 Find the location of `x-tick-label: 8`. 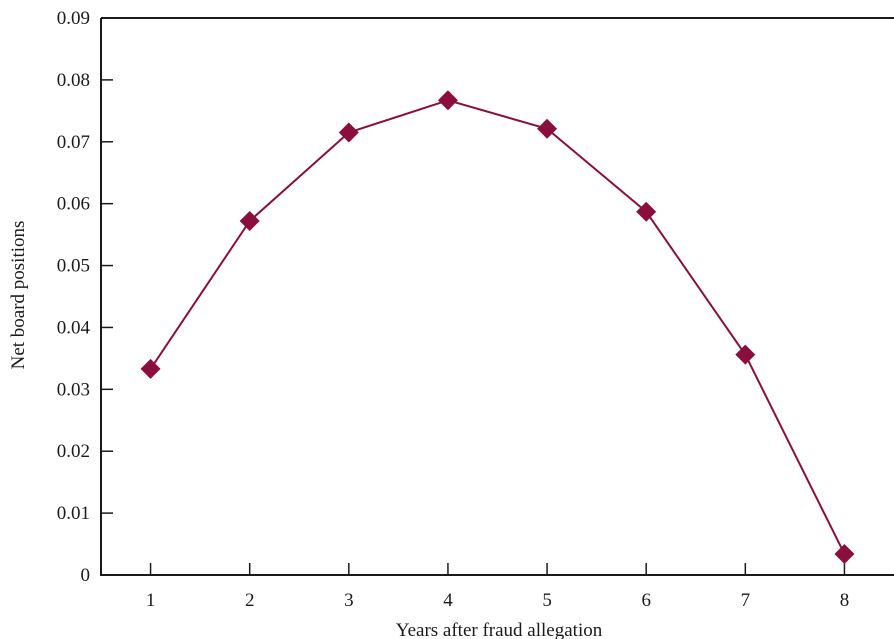

x-tick-label: 8 is located at coordinates (845, 600).